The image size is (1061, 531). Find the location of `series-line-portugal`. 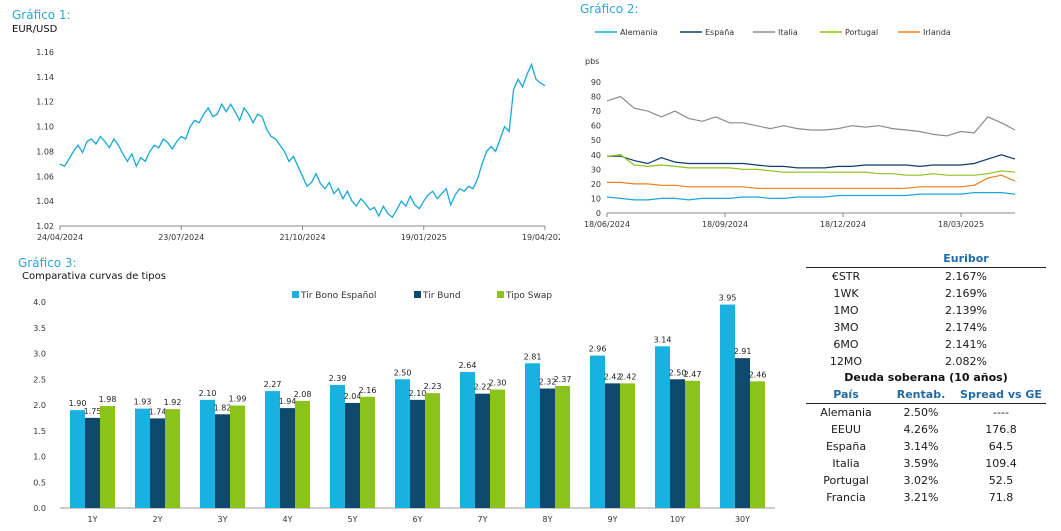

series-line-portugal is located at coordinates (811, 165).